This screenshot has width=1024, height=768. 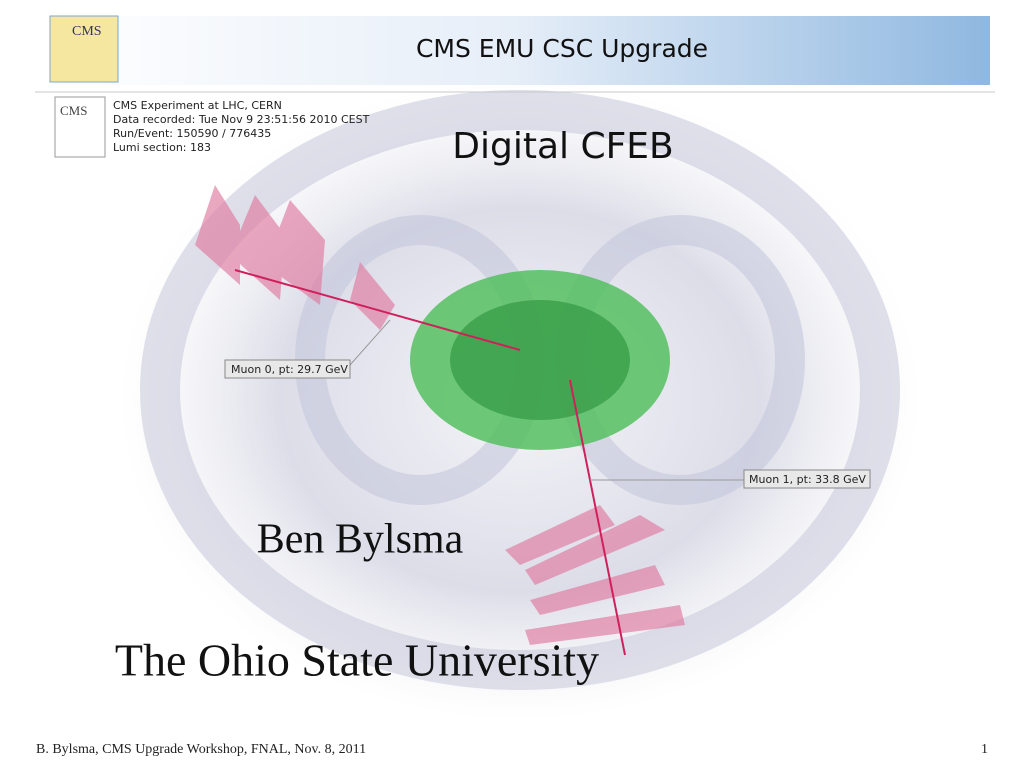 What do you see at coordinates (197, 105) in the screenshot?
I see `event-info-line: CMS Experiment at LHC, CERN` at bounding box center [197, 105].